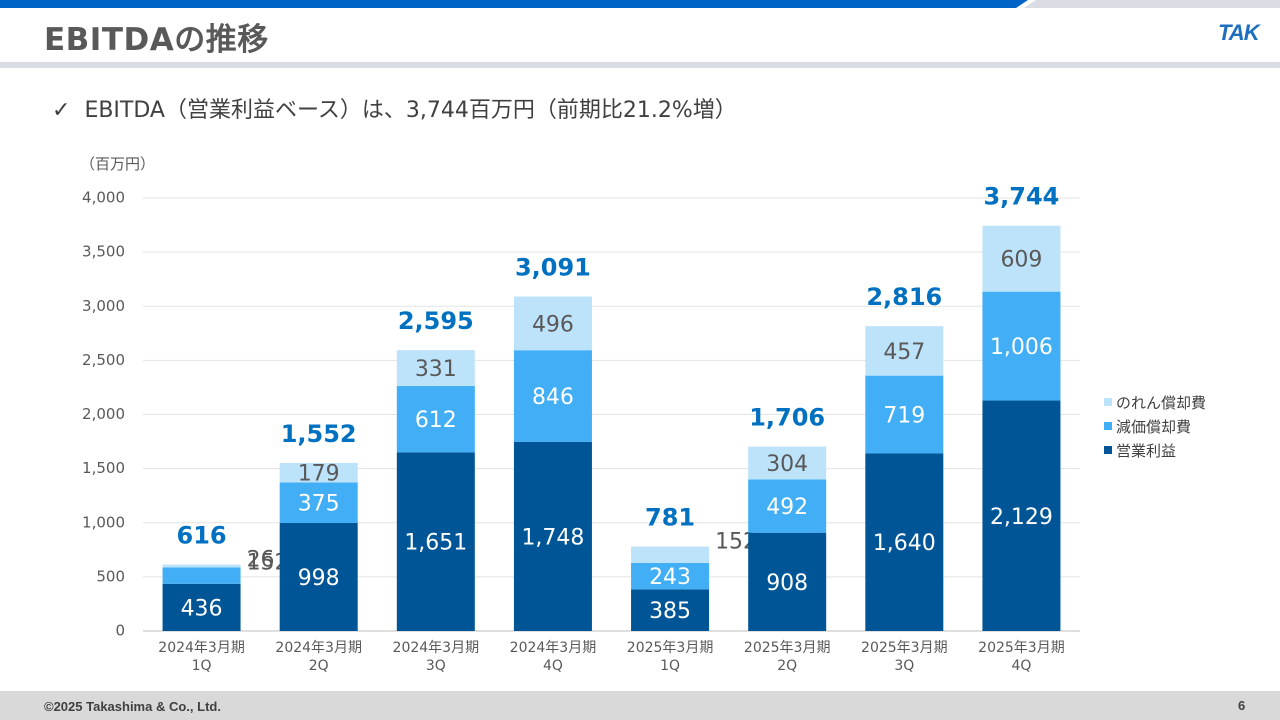 This screenshot has height=720, width=1280. I want to click on y-axis-unit-label: （百万円）, so click(118, 164).